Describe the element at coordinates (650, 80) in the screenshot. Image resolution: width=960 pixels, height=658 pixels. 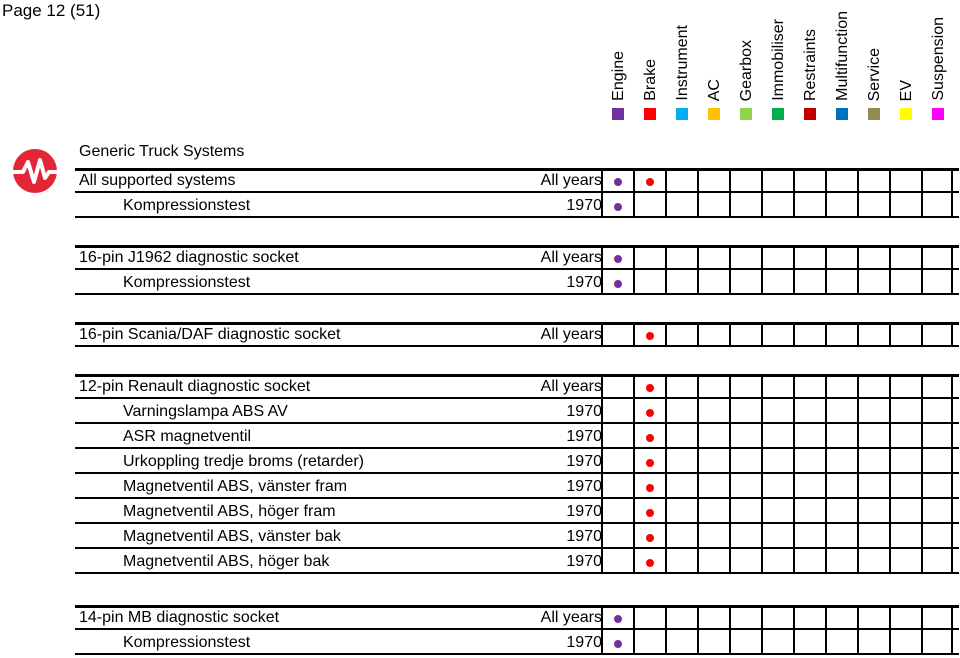
I see `column-label: Brake` at that location.